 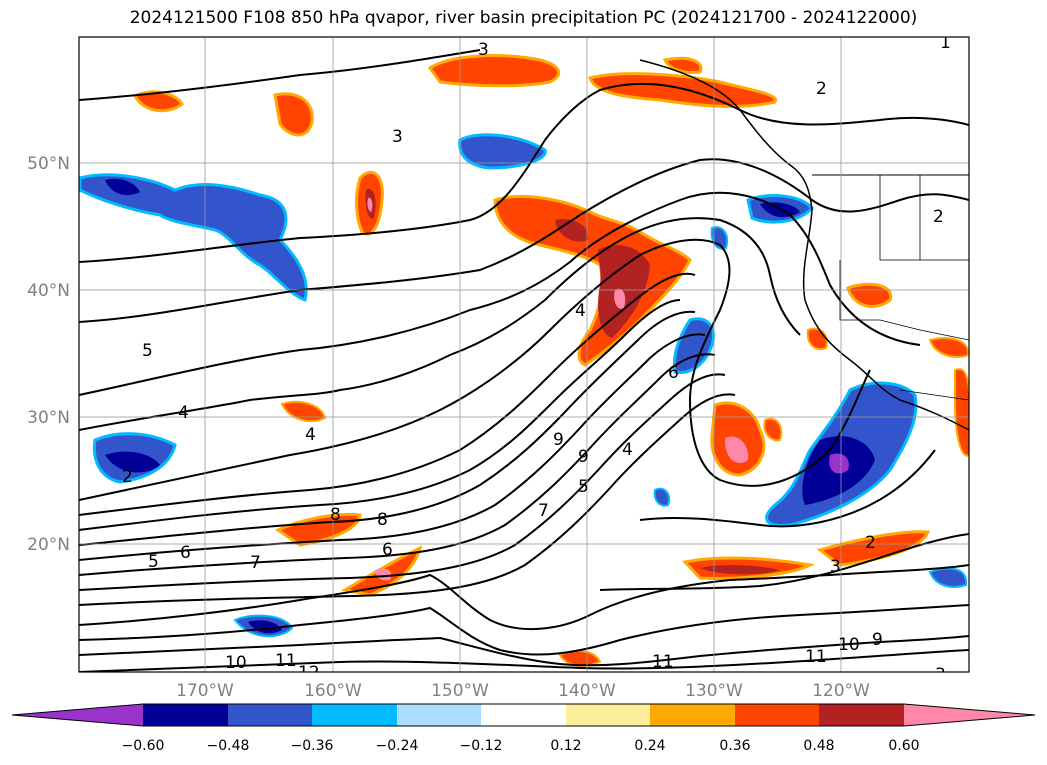 I want to click on lat-label: 20°N, so click(x=48, y=545).